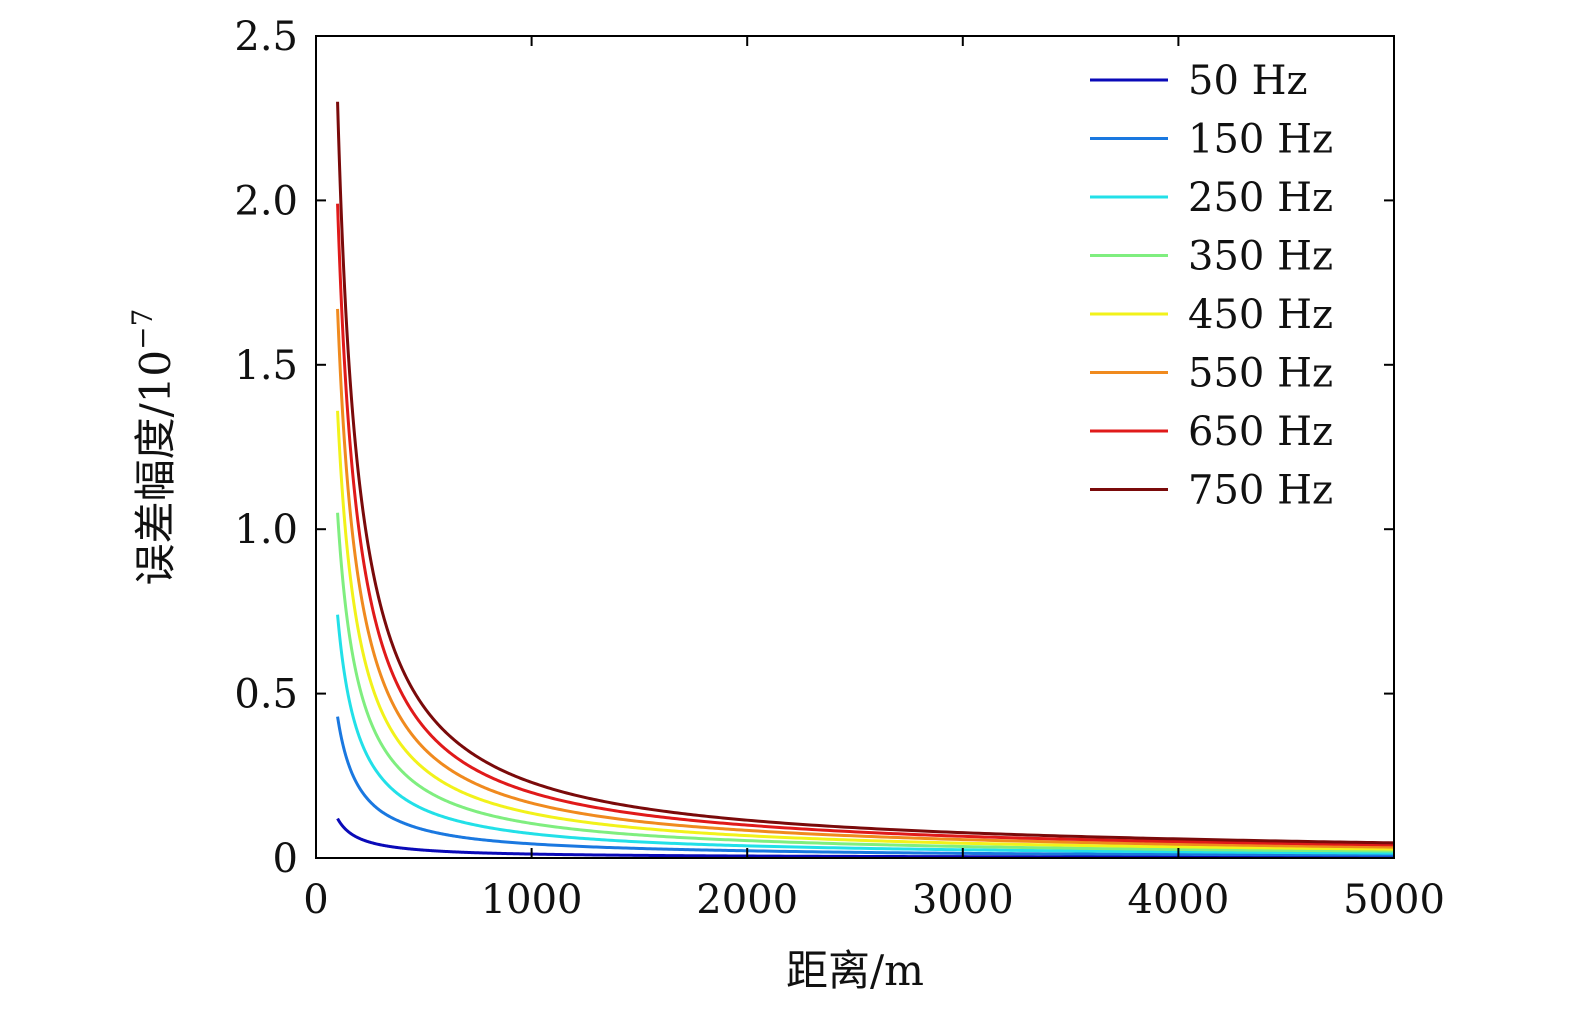 This screenshot has height=1014, width=1575. Describe the element at coordinates (1260, 257) in the screenshot. I see `legend-label-3: 350 Hz` at that location.